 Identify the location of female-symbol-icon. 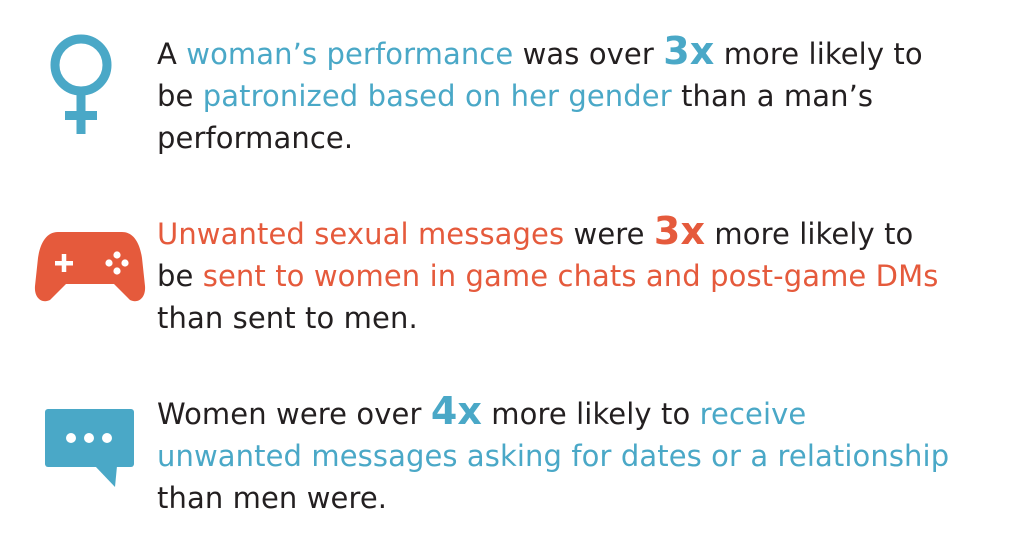
(81, 84).